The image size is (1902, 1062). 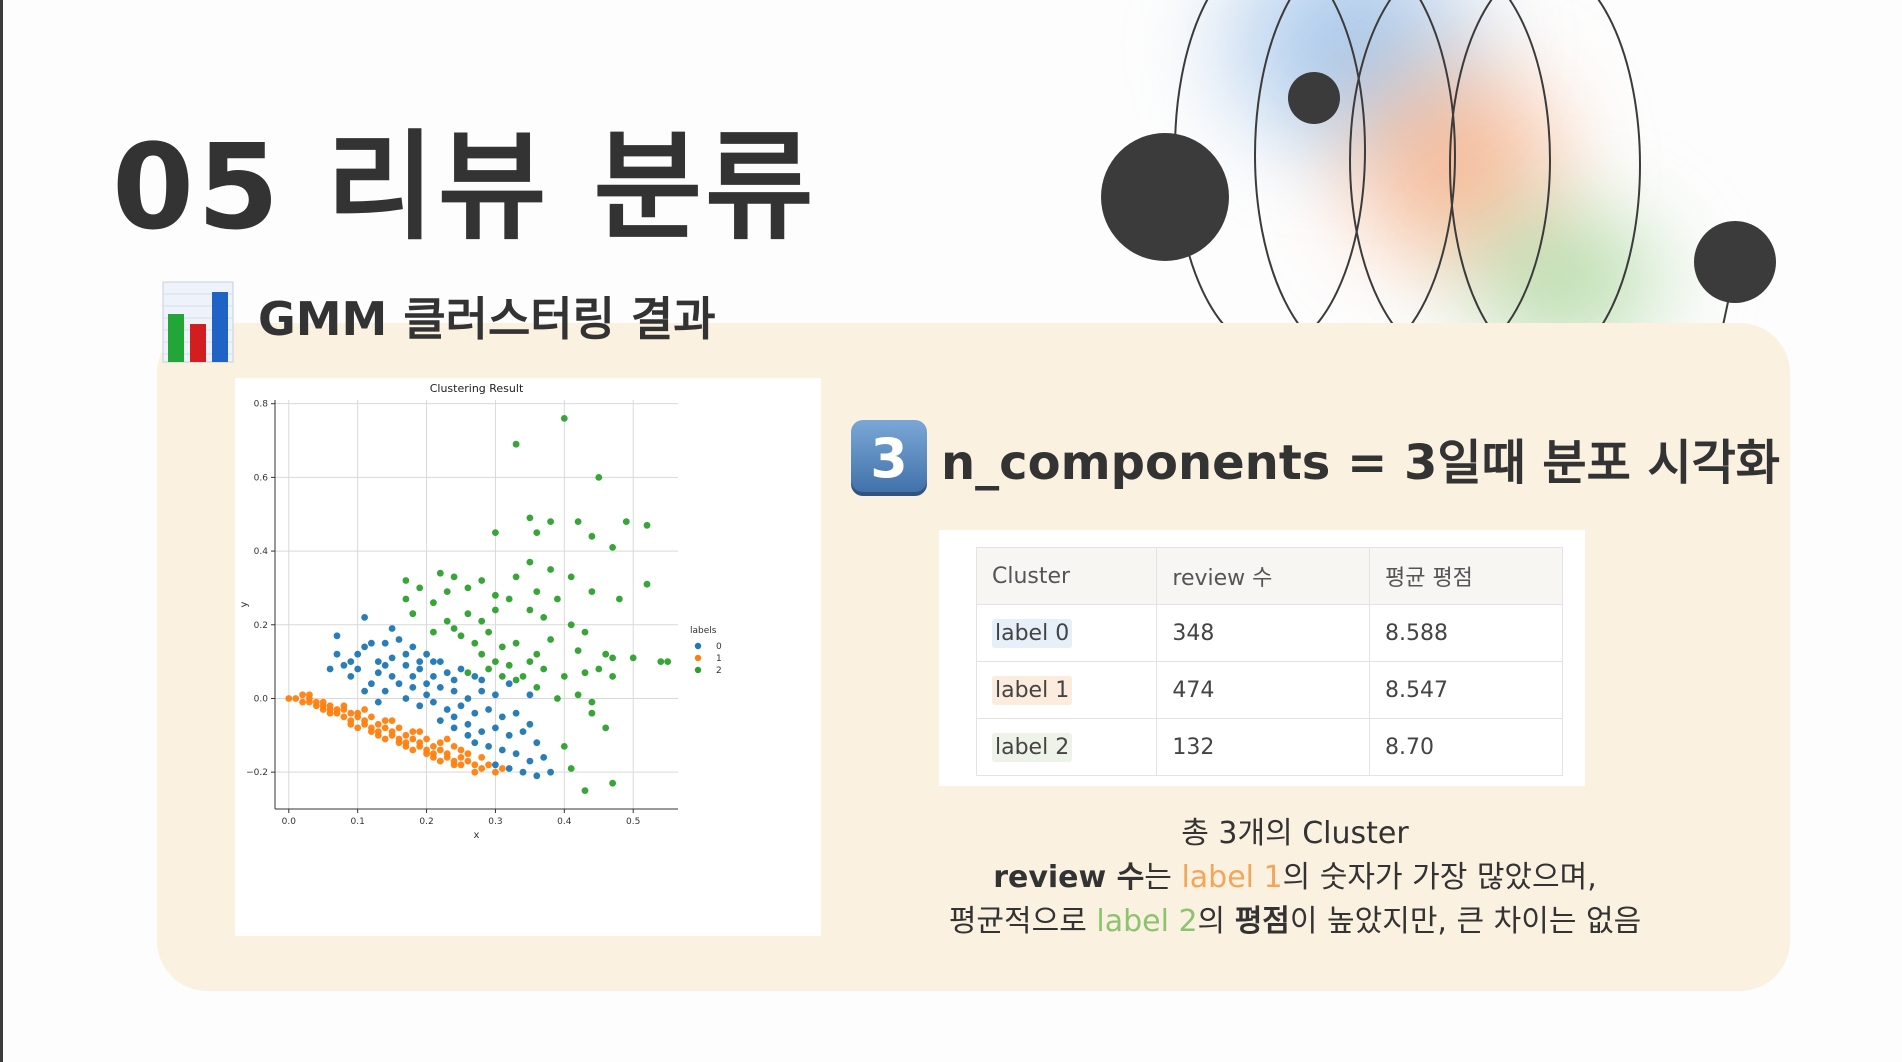 What do you see at coordinates (633, 822) in the screenshot?
I see `x-tick-label: 0.5` at bounding box center [633, 822].